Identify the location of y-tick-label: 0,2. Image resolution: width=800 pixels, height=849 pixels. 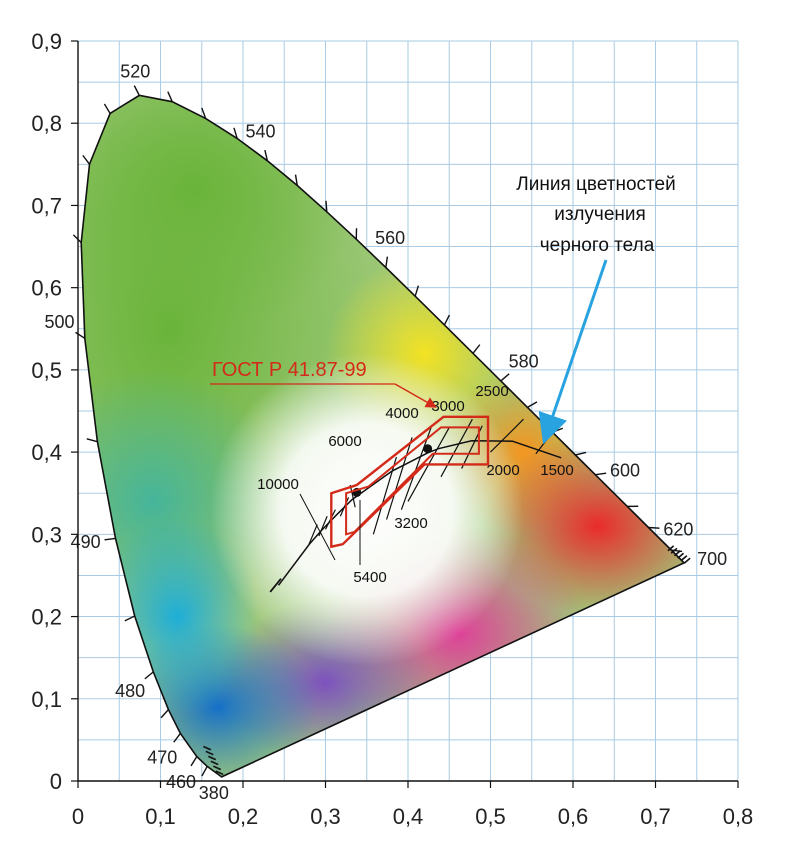
(46, 617).